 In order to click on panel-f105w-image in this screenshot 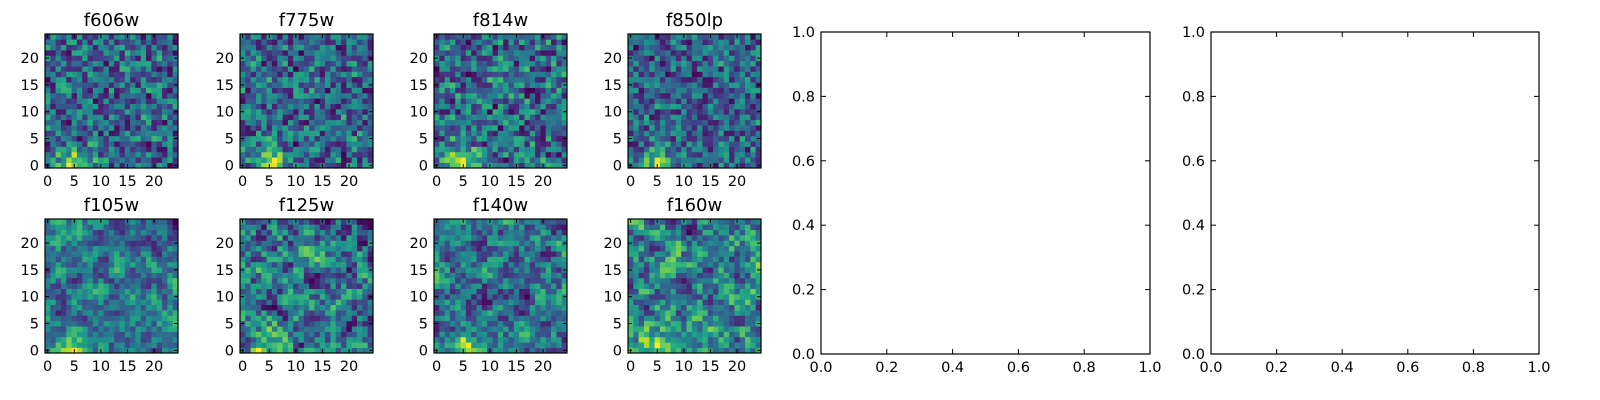, I will do `click(112, 286)`.